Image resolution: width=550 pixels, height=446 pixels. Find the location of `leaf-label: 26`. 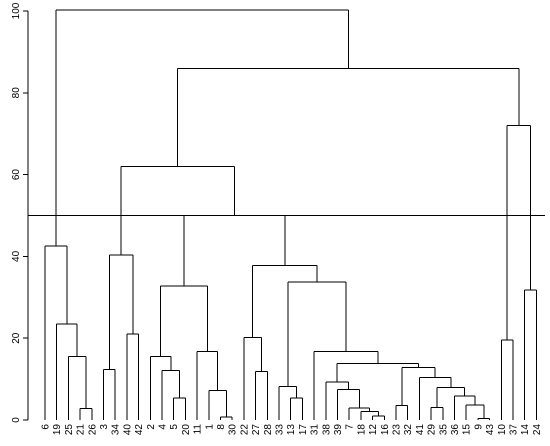

leaf-label: 26 is located at coordinates (92, 430).